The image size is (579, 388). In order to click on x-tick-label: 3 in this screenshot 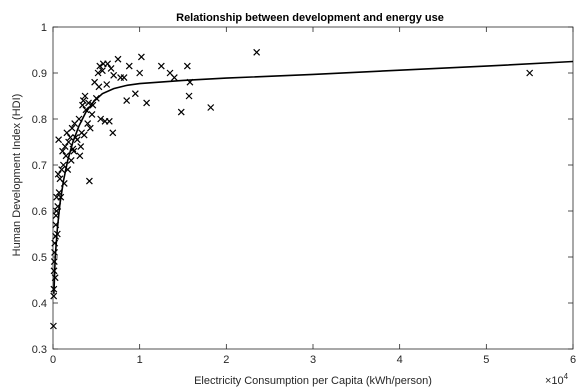, I will do `click(313, 360)`.